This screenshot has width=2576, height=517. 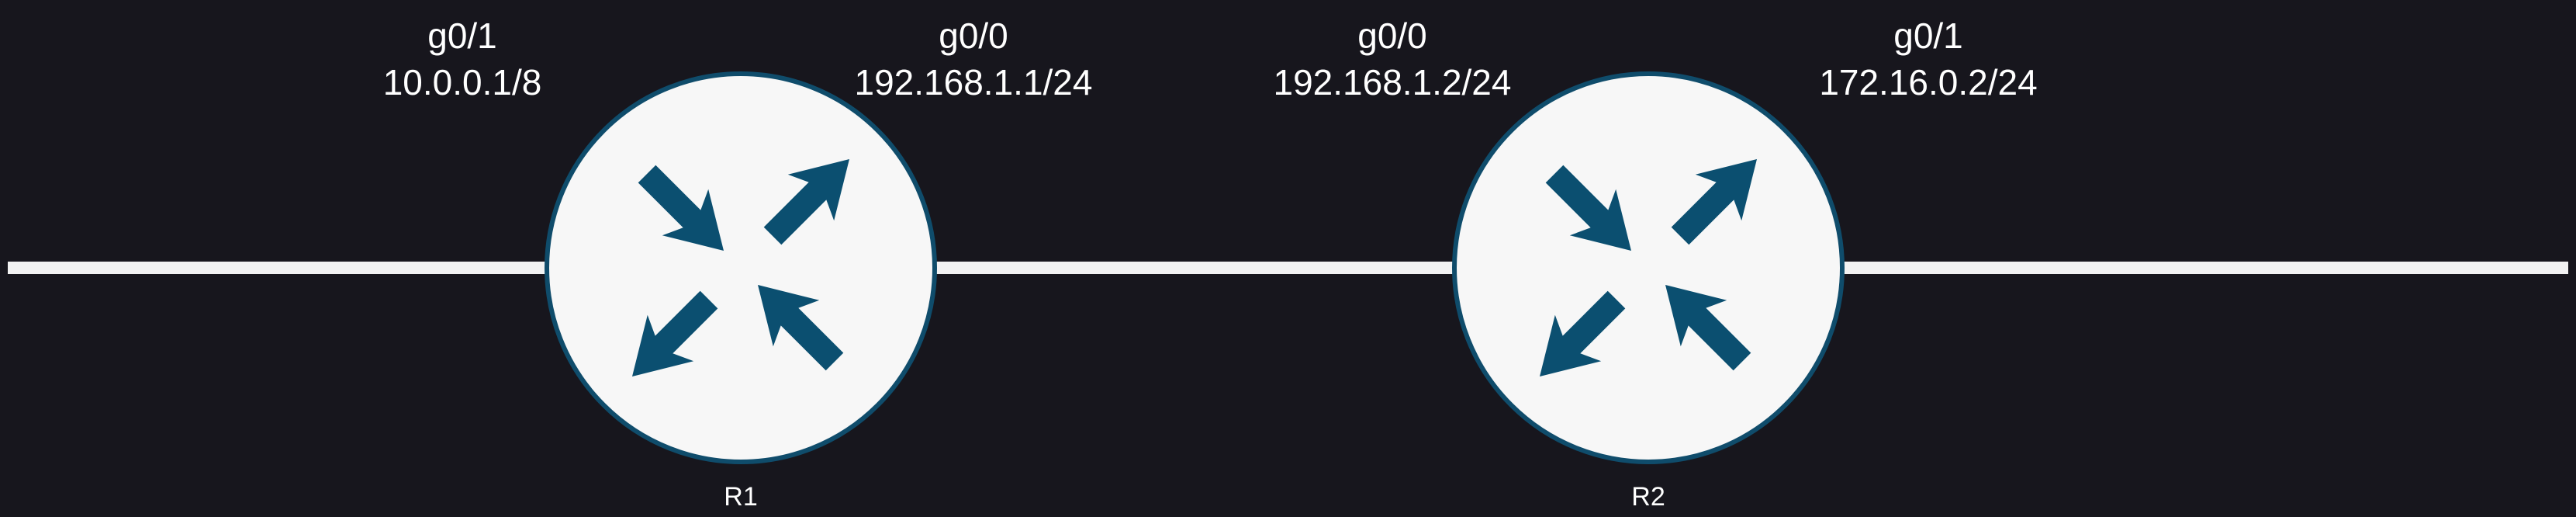 What do you see at coordinates (1393, 82) in the screenshot?
I see `interface-ip: 192.168.1.2/24` at bounding box center [1393, 82].